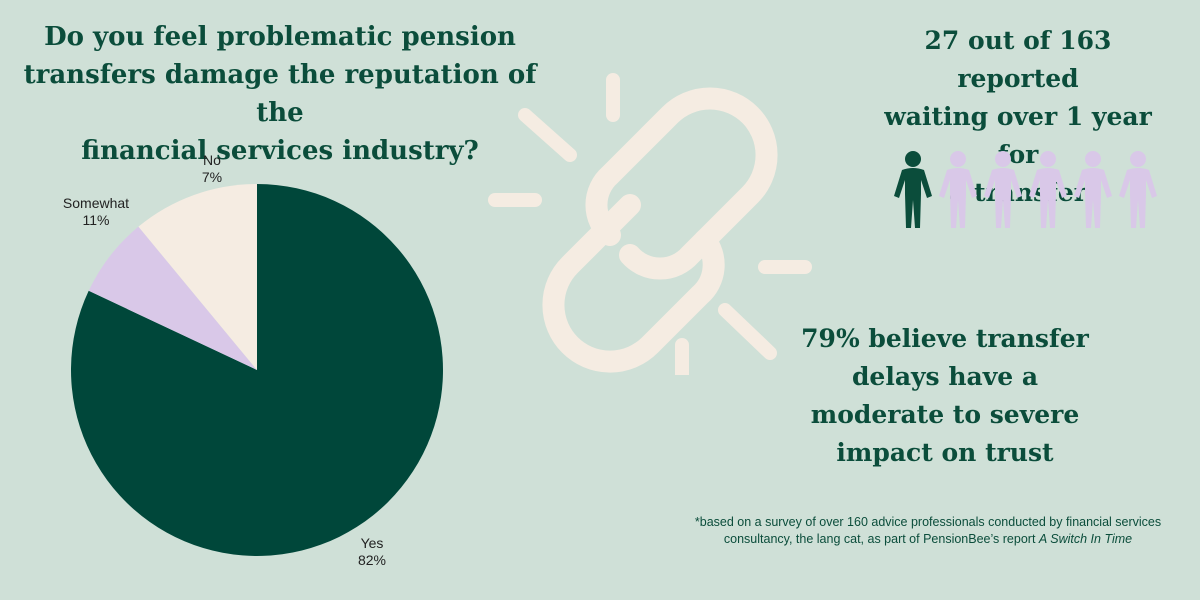  I want to click on question-line: Do you feel problematic pension, so click(280, 37).